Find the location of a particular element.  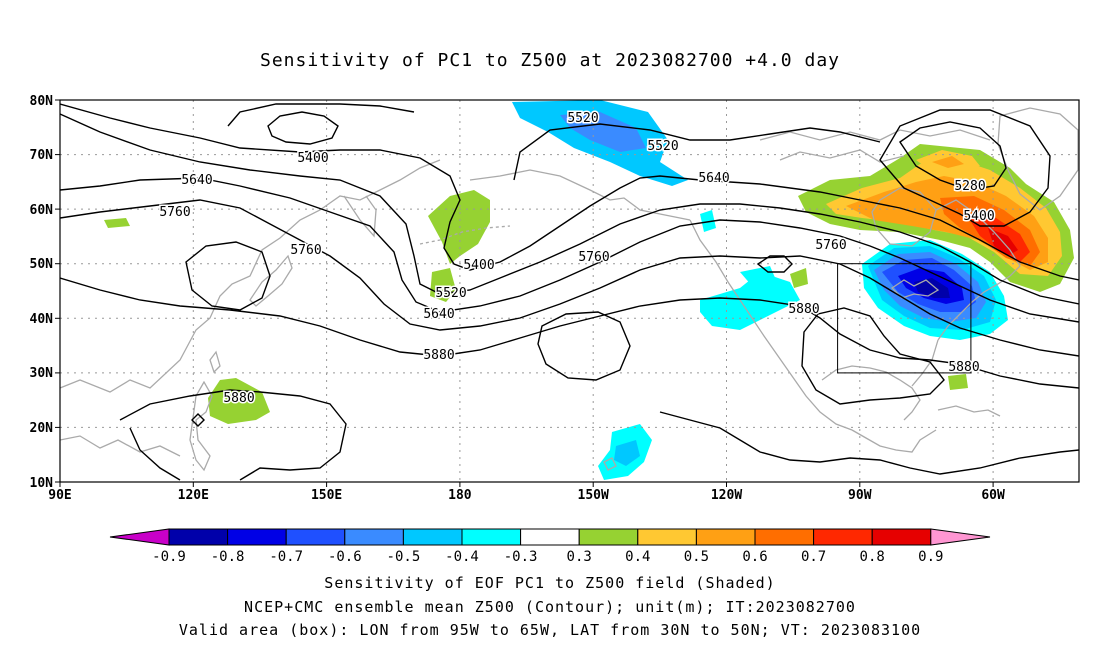

pos-region-philippines is located at coordinates (239, 401).